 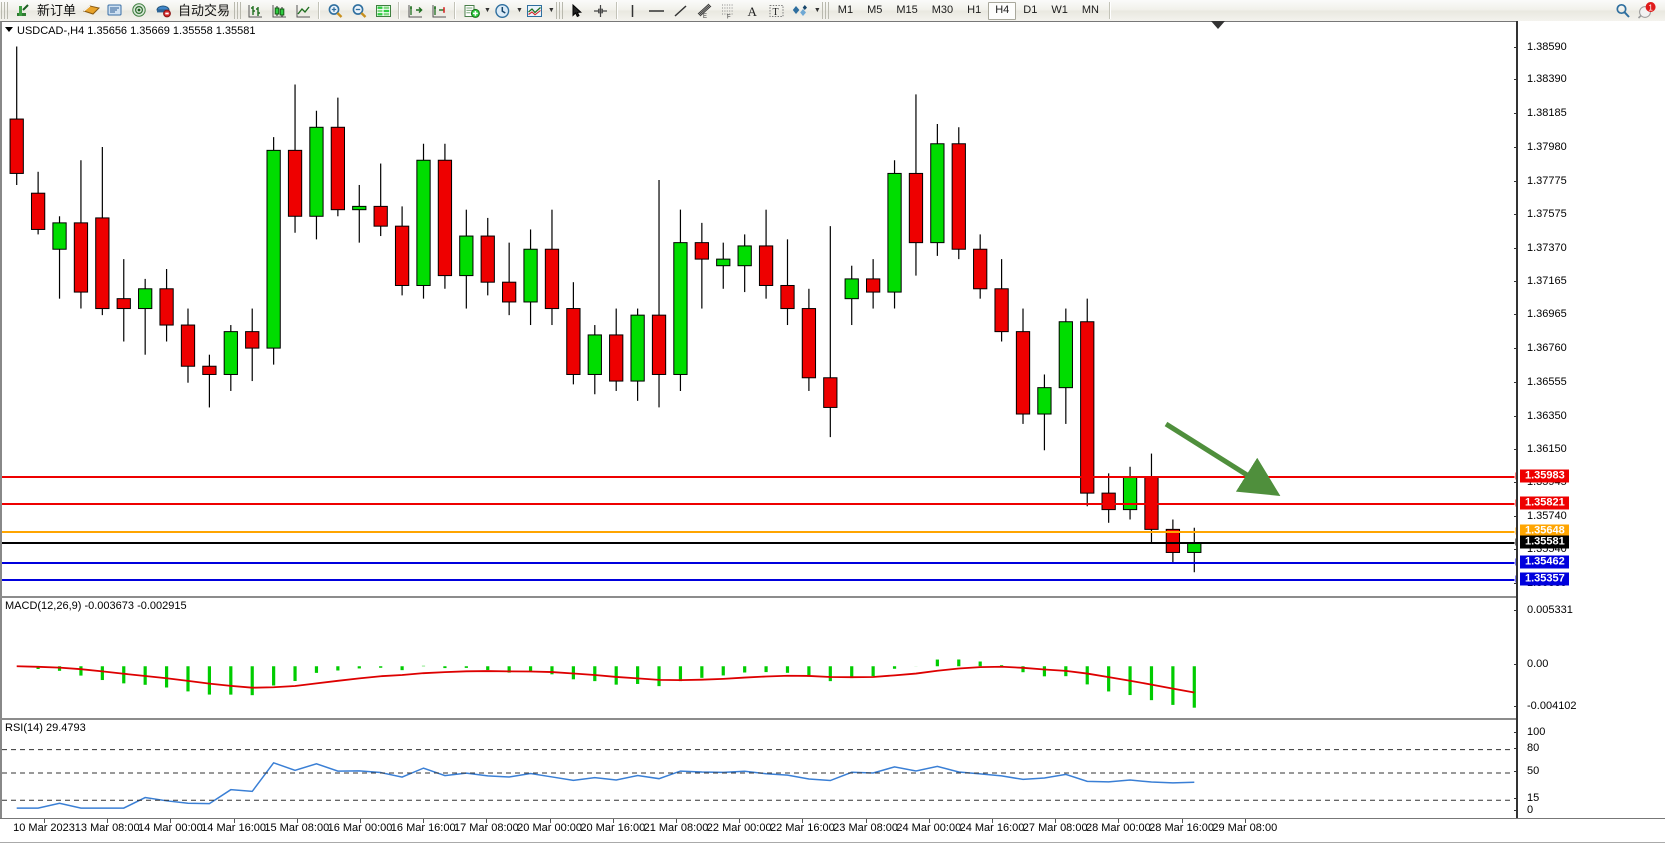 What do you see at coordinates (383, 10) in the screenshot?
I see `data-window-button` at bounding box center [383, 10].